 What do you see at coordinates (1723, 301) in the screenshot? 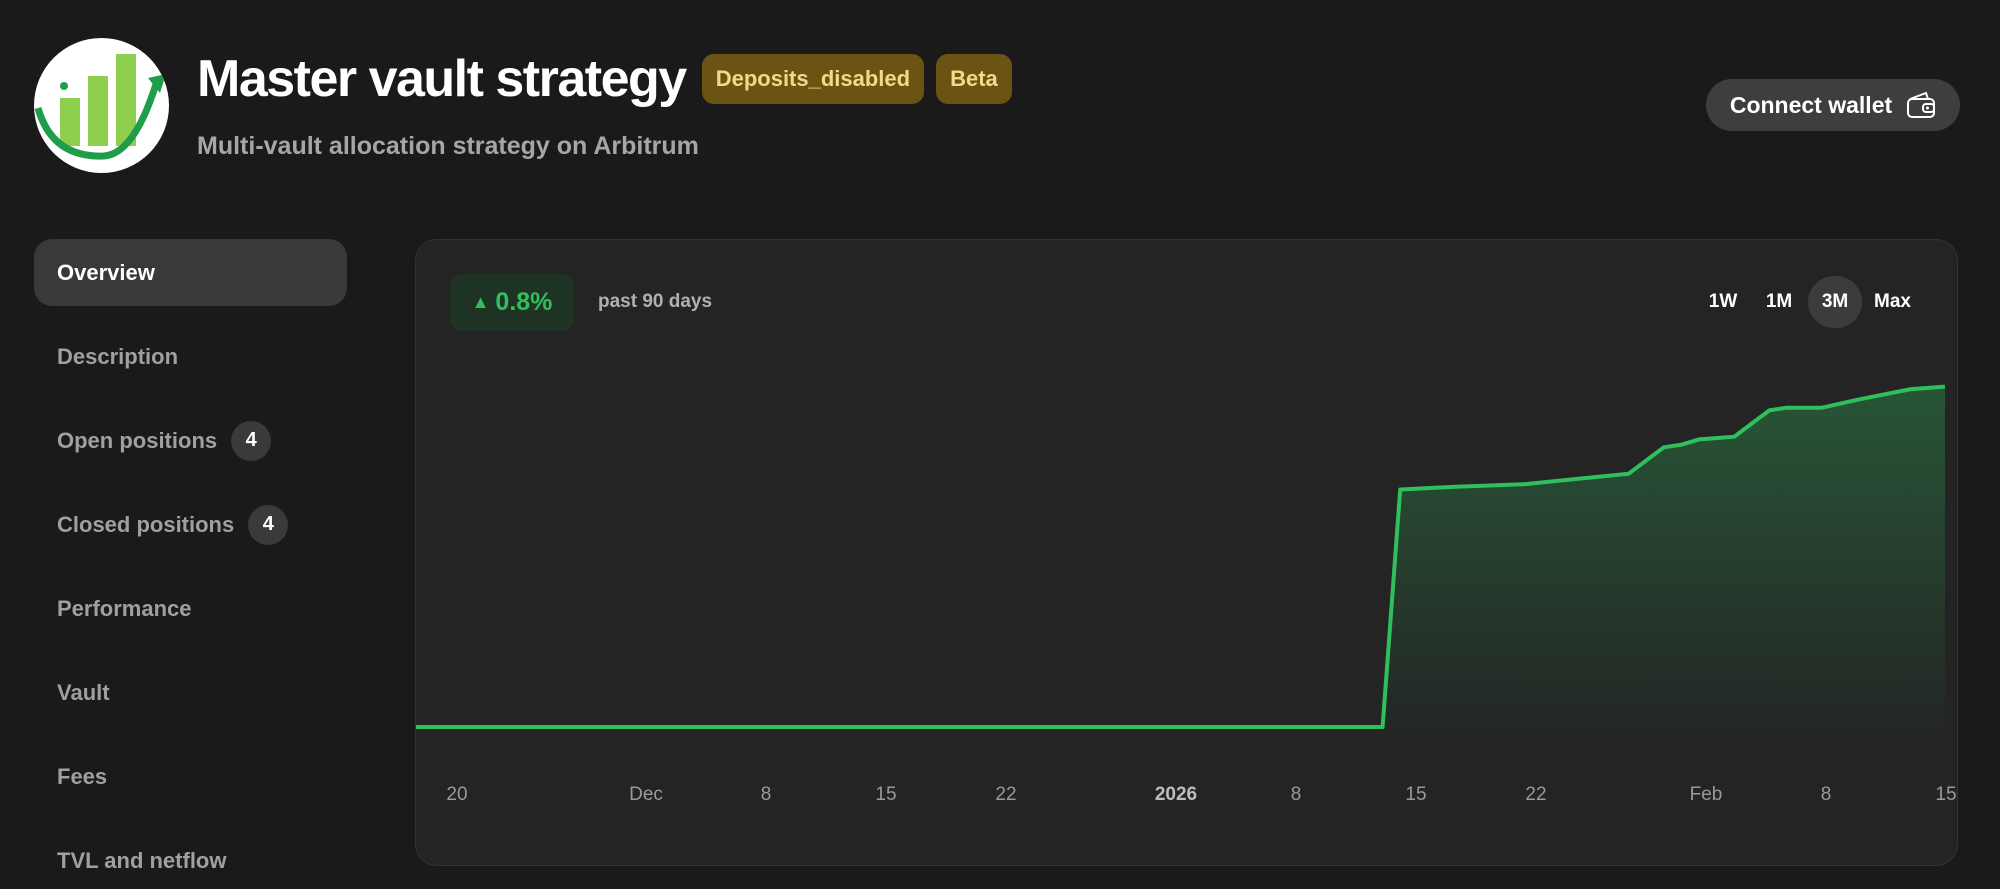
I see `range-1w-button: 1W` at bounding box center [1723, 301].